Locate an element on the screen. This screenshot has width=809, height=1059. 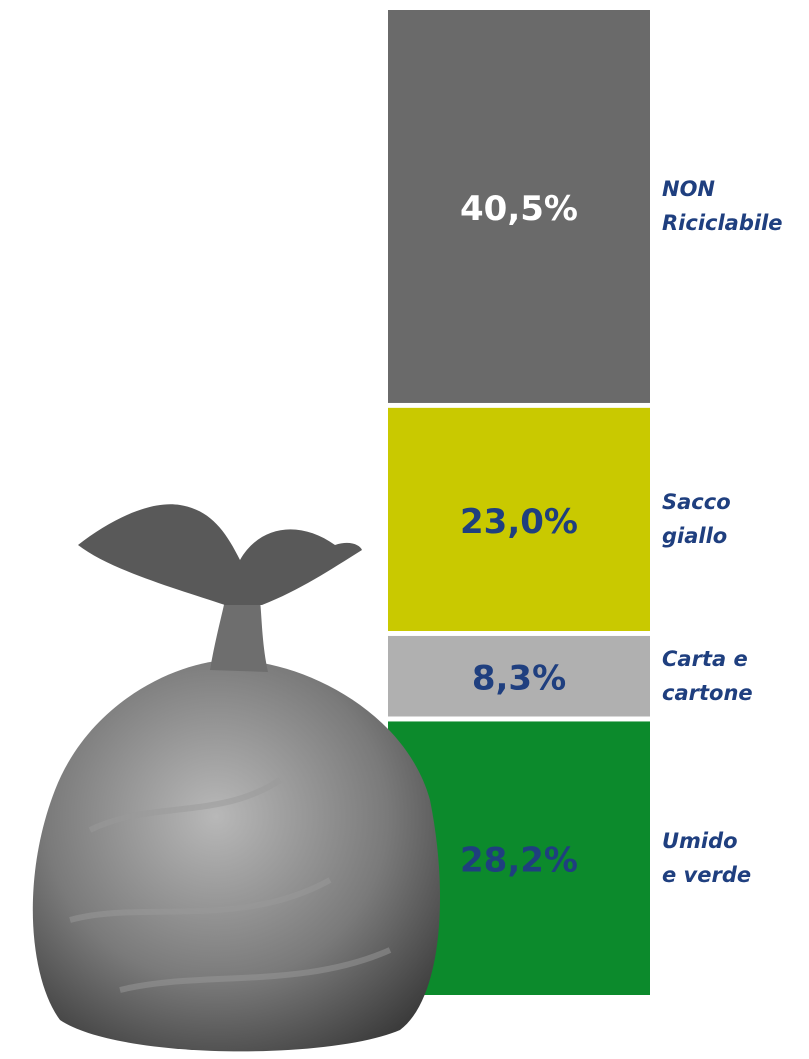
value-label: 8,3% is located at coordinates (519, 679).